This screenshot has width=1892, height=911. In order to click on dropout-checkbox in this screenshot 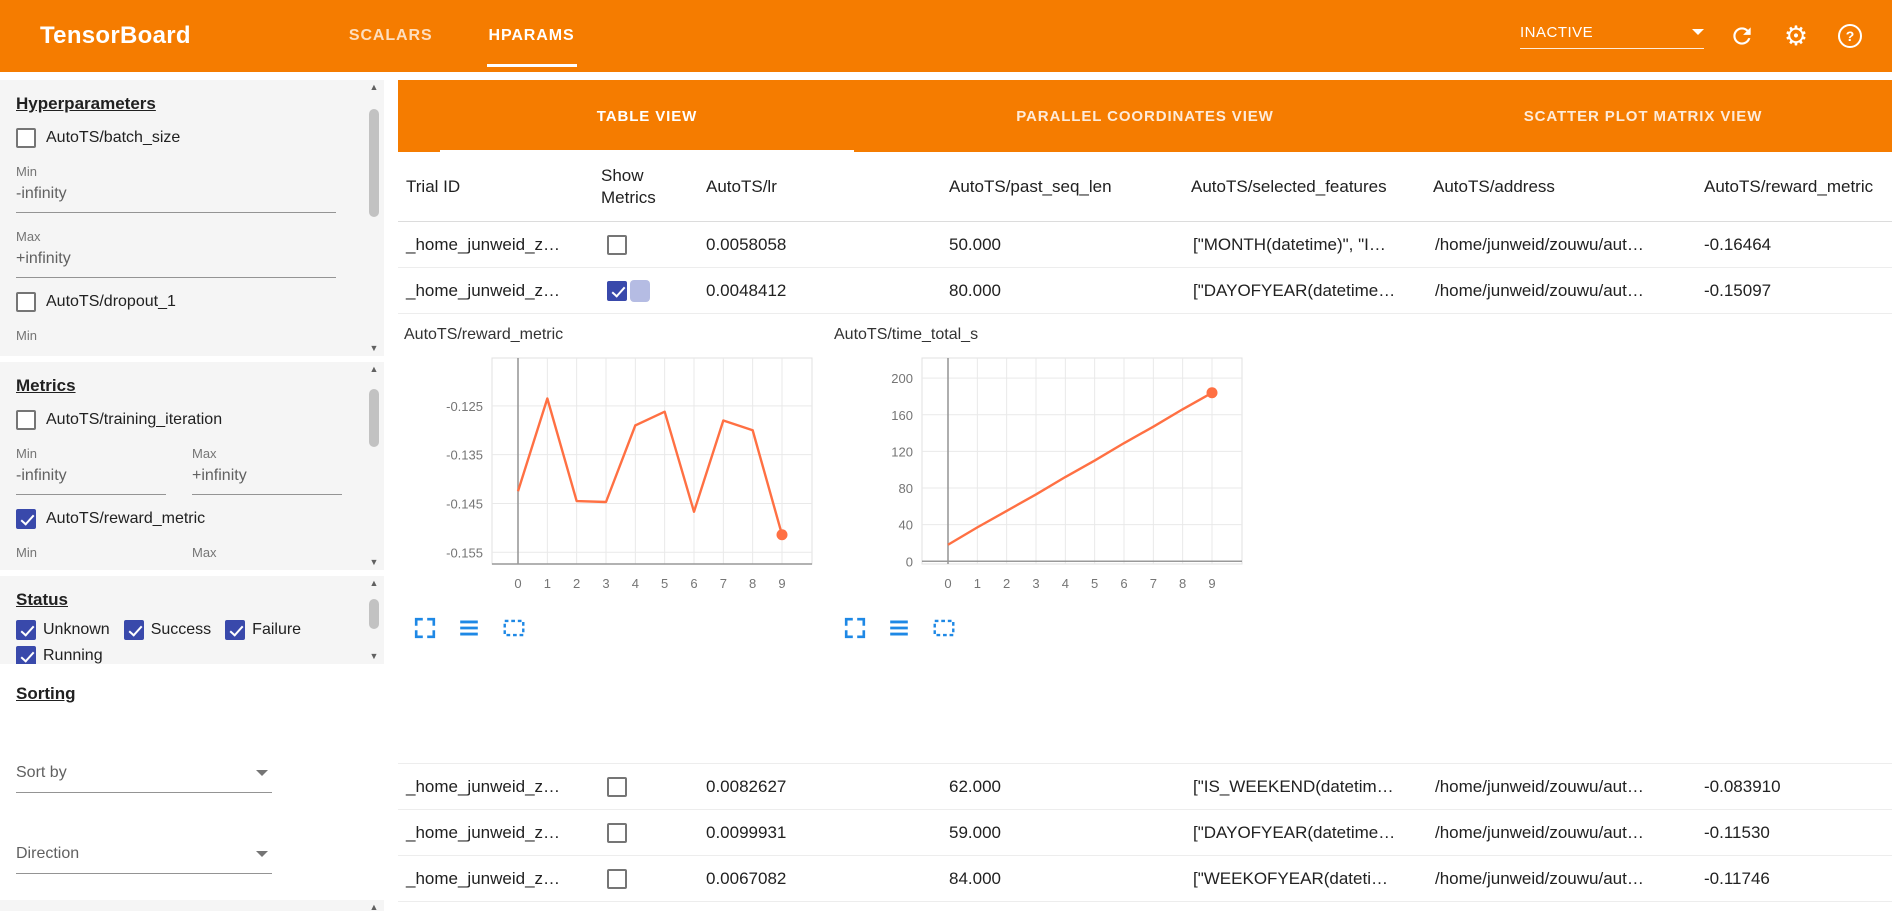, I will do `click(26, 302)`.